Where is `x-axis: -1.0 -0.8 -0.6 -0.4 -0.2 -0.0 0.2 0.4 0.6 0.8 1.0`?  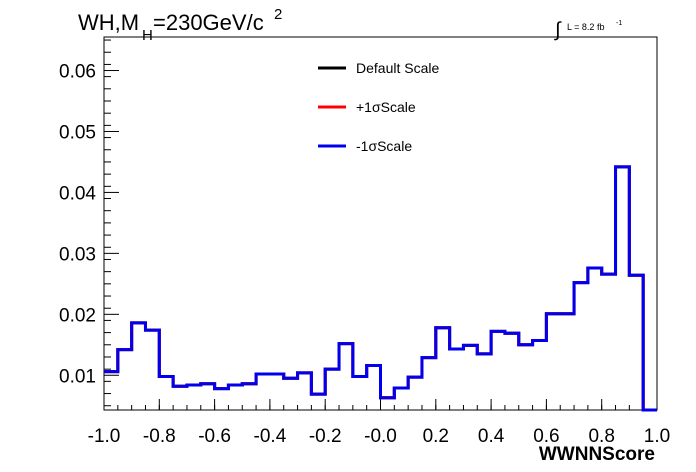 x-axis: -1.0 -0.8 -0.6 -0.4 -0.2 -0.0 0.2 0.4 0.6 0.8 1.0 is located at coordinates (379, 423).